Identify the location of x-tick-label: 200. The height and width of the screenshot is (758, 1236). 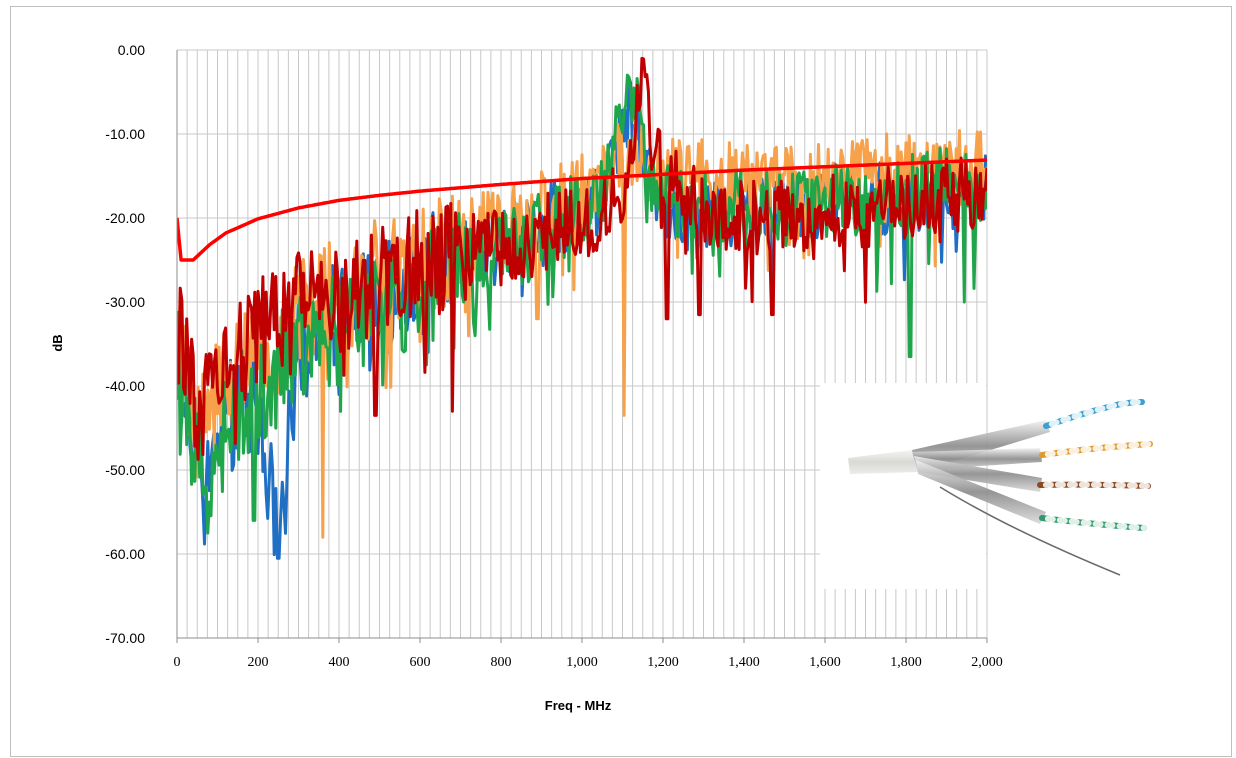
(258, 662).